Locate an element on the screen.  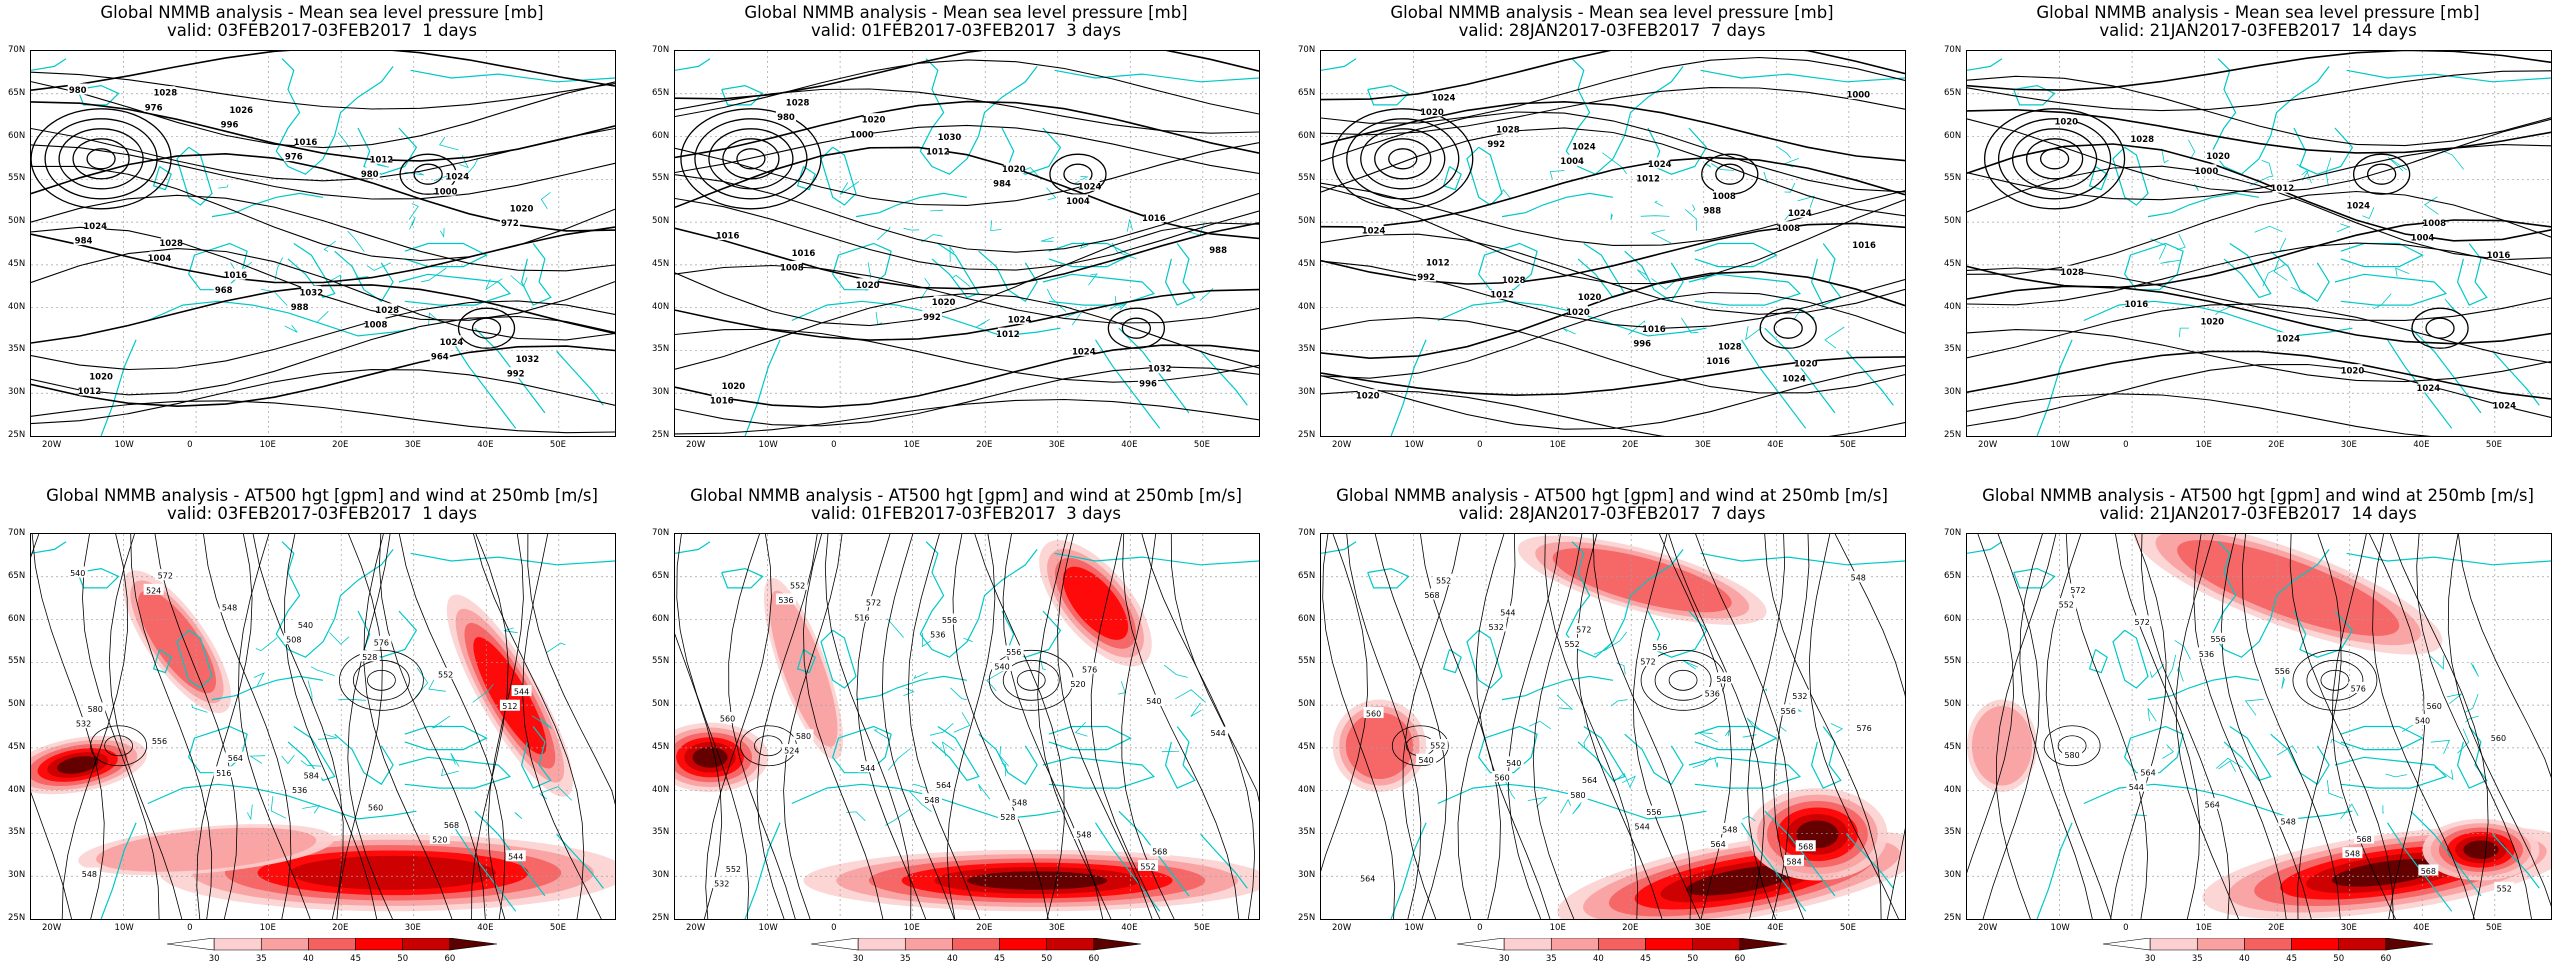
lon-tick-label: 50E is located at coordinates (1201, 445).